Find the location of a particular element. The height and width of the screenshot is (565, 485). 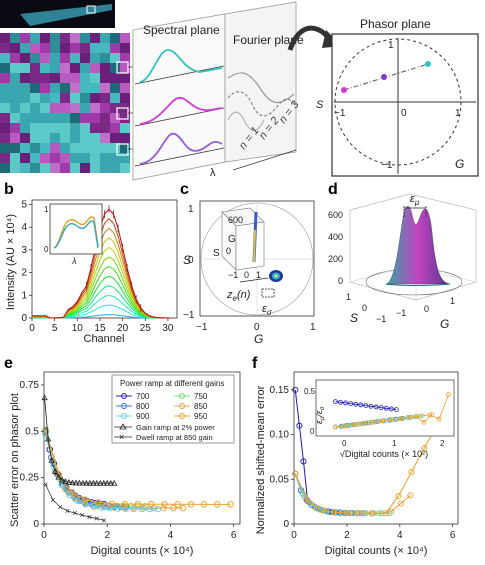

f-marker is located at coordinates (424, 448).